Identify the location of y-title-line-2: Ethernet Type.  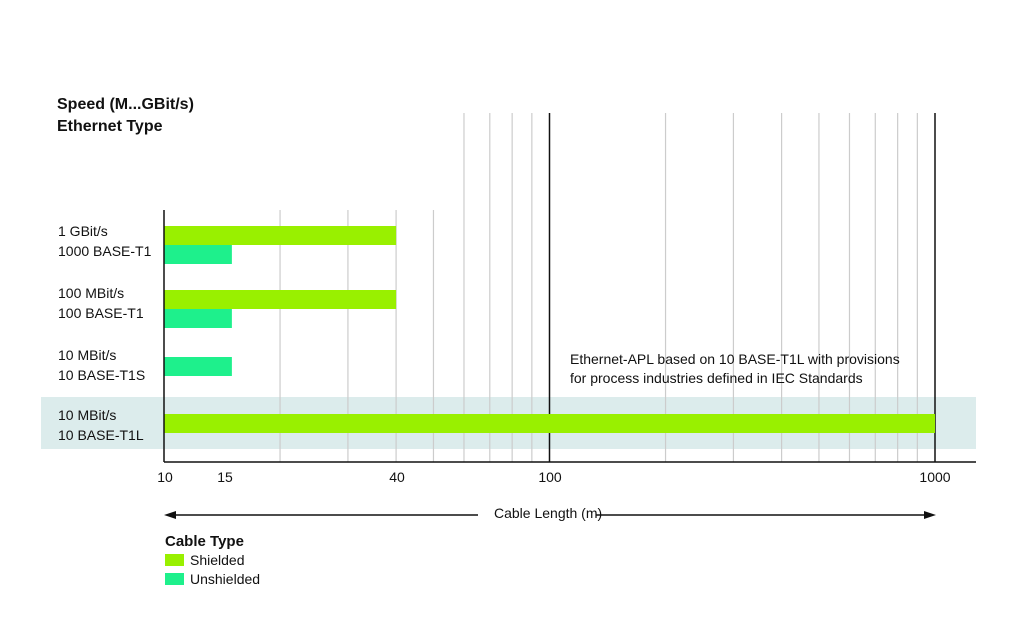
(110, 126).